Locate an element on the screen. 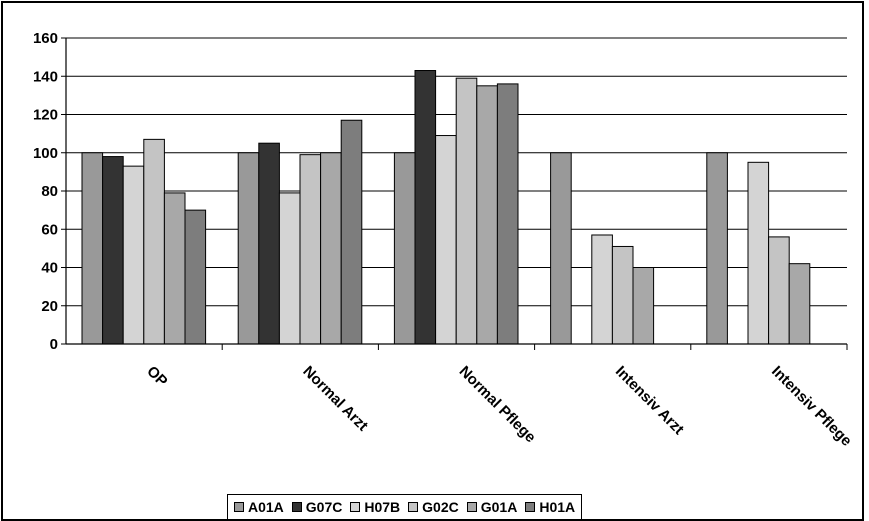 The height and width of the screenshot is (521, 869). y-tick-label: 0 is located at coordinates (54, 344).